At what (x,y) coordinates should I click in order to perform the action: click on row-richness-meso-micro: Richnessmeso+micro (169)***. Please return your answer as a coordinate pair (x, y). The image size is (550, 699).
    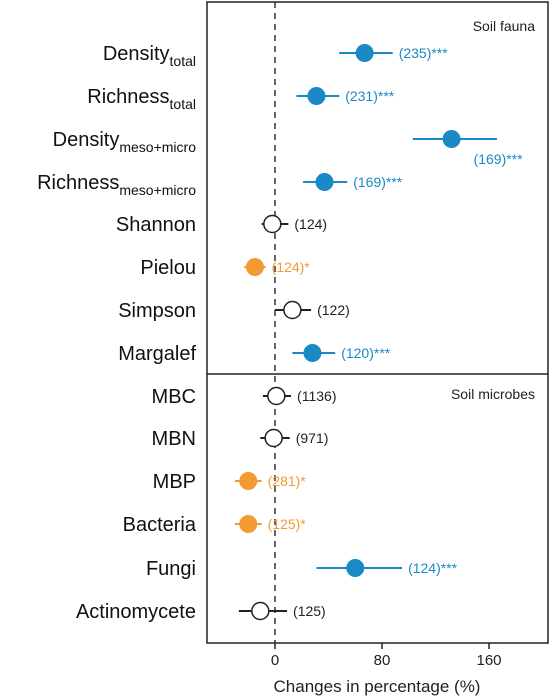
    Looking at the image, I should click on (220, 185).